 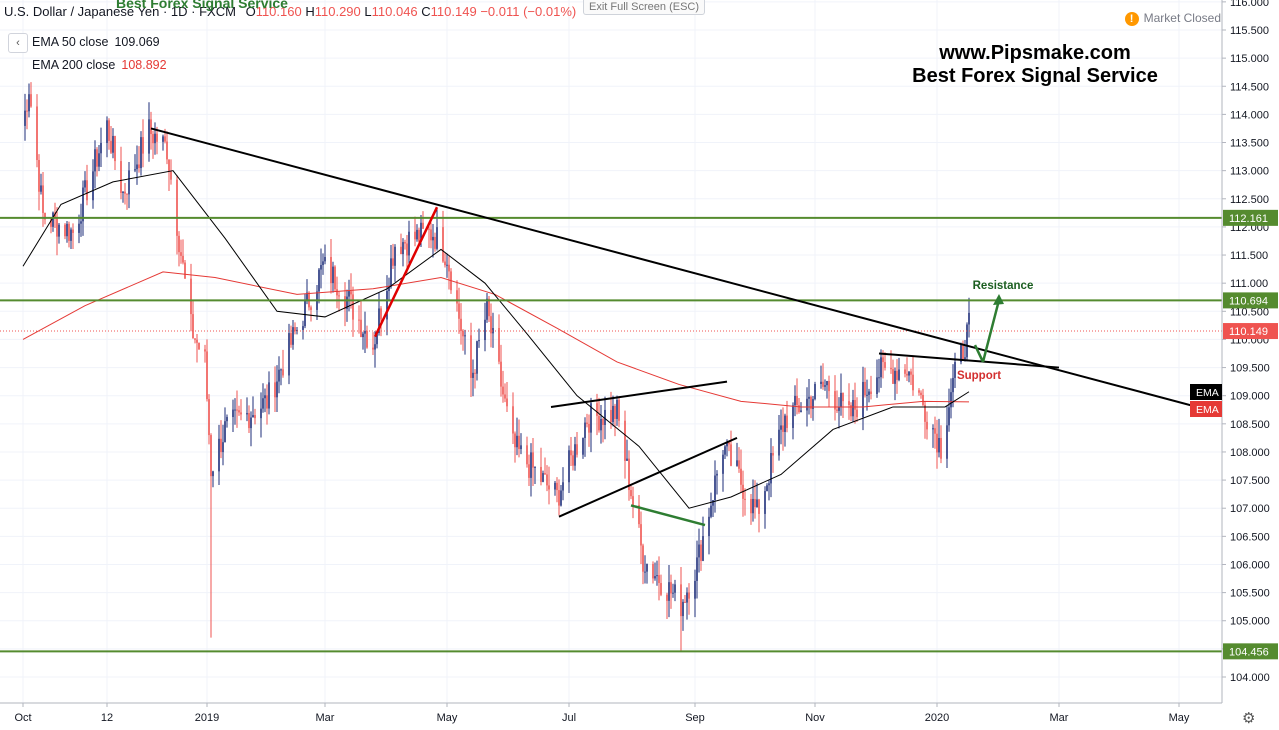 What do you see at coordinates (1249, 144) in the screenshot?
I see `price-tick-label: 113.500` at bounding box center [1249, 144].